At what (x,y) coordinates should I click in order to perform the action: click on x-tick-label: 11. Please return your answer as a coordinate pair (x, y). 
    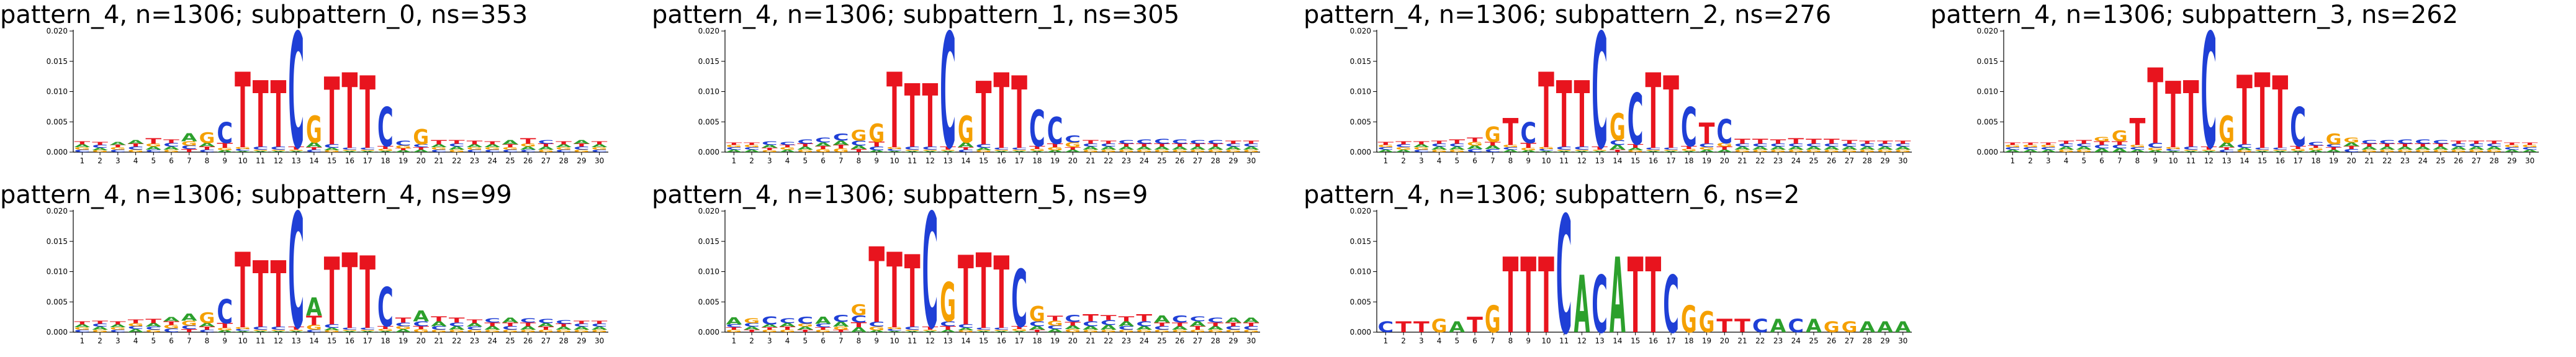
    Looking at the image, I should click on (912, 161).